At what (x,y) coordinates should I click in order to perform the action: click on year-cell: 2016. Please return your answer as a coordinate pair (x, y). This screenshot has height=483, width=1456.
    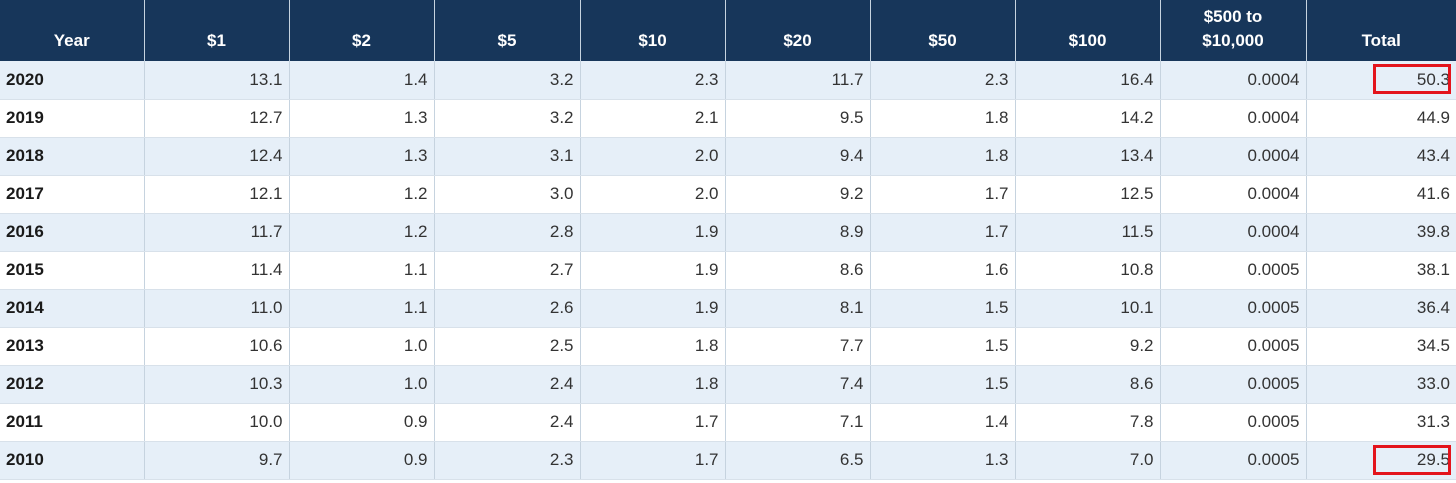
    Looking at the image, I should click on (72, 232).